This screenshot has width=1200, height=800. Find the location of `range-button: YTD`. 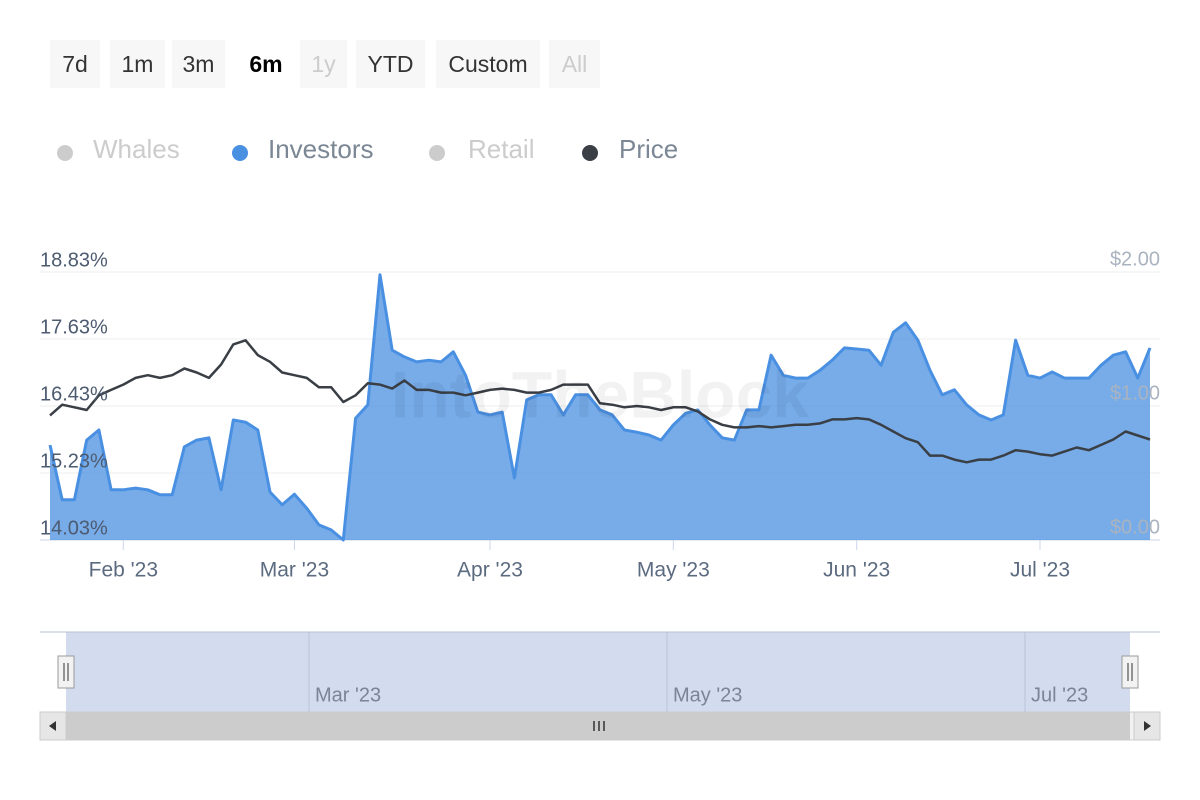

range-button: YTD is located at coordinates (390, 64).